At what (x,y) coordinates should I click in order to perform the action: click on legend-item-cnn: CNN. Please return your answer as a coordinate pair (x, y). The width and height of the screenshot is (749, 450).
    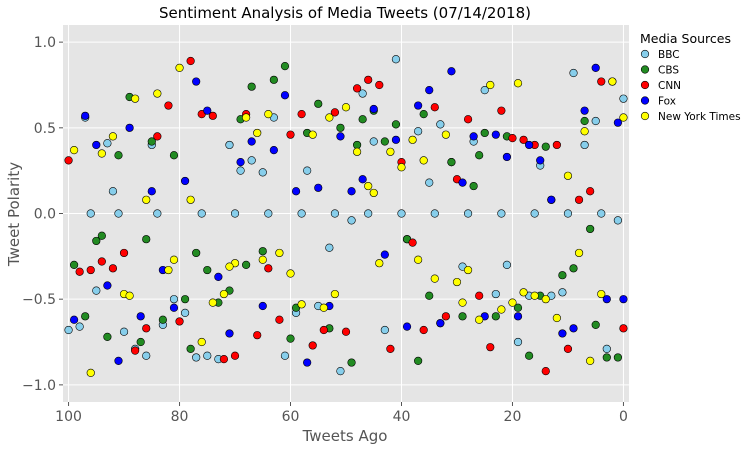
    Looking at the image, I should click on (660, 86).